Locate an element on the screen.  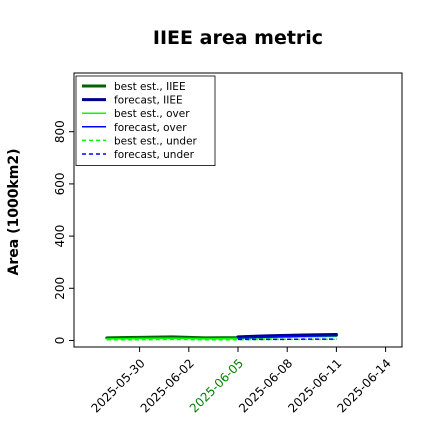
chart-title: IIEE area metric is located at coordinates (238, 38).